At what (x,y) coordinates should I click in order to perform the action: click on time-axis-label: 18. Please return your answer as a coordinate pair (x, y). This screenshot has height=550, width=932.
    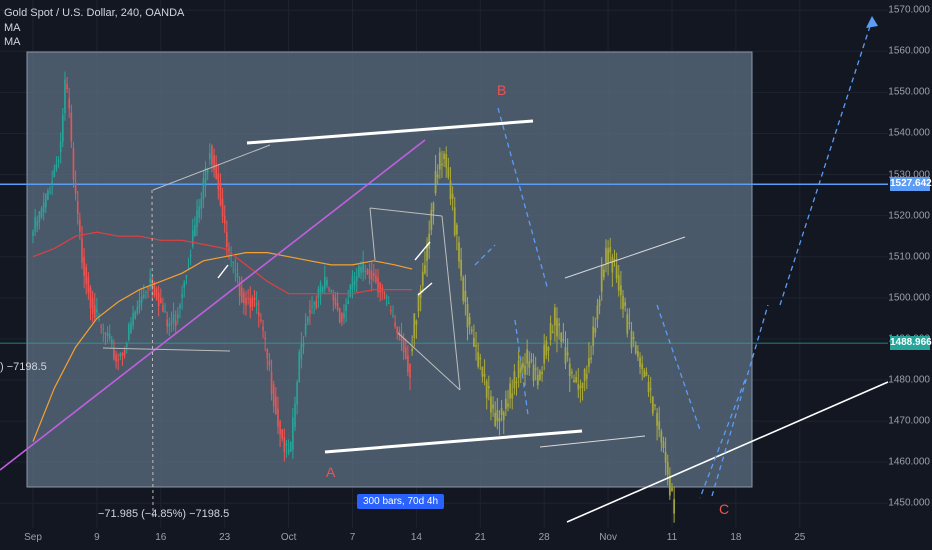
    Looking at the image, I should click on (736, 537).